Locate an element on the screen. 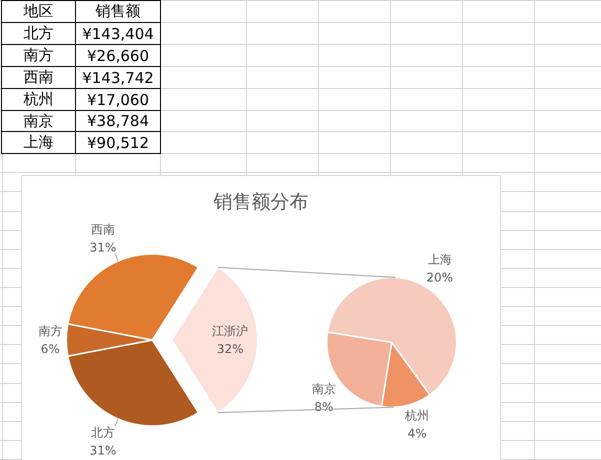  category-label: 南京 is located at coordinates (39, 121).